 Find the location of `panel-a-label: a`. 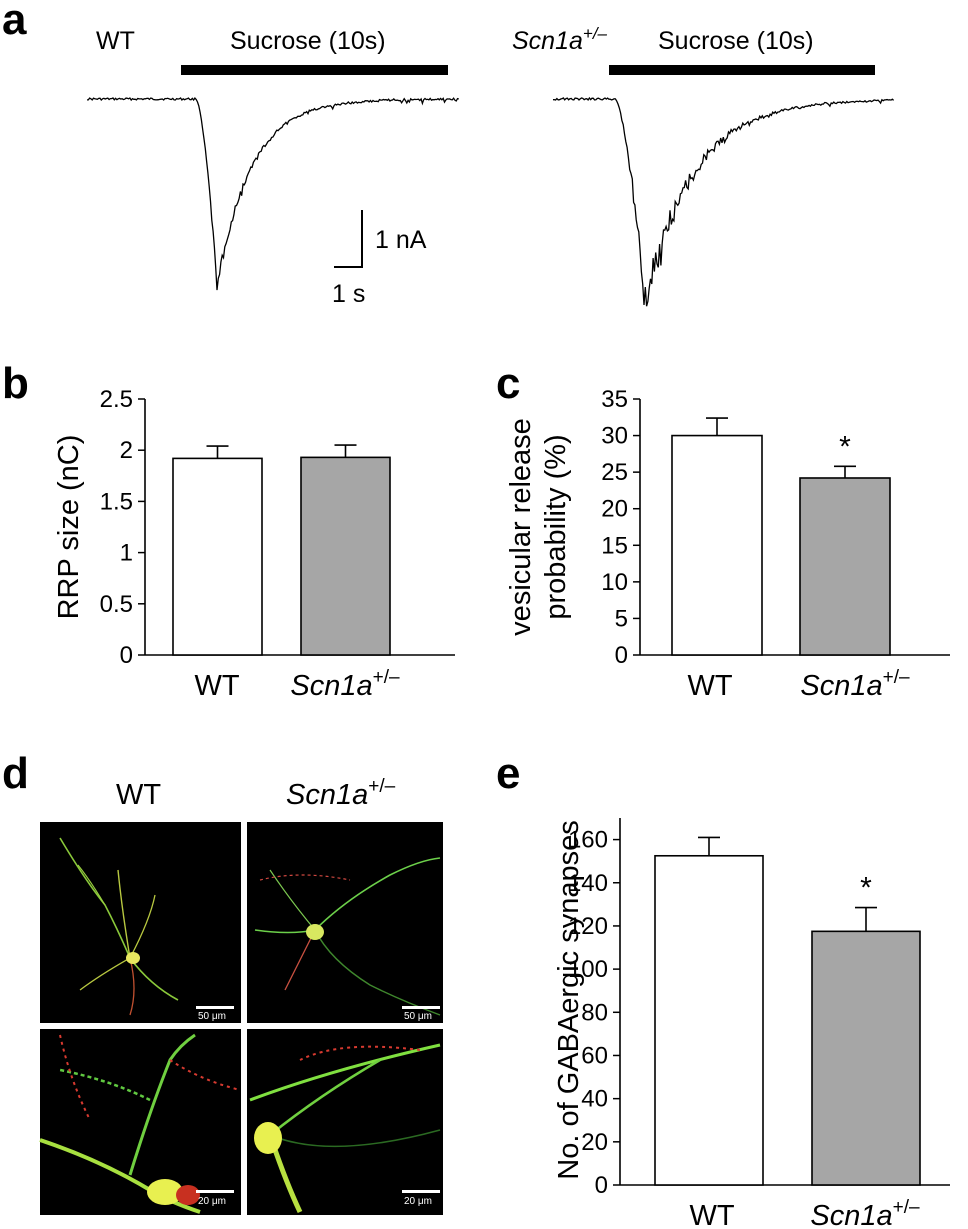

panel-a-label: a is located at coordinates (14, 22).